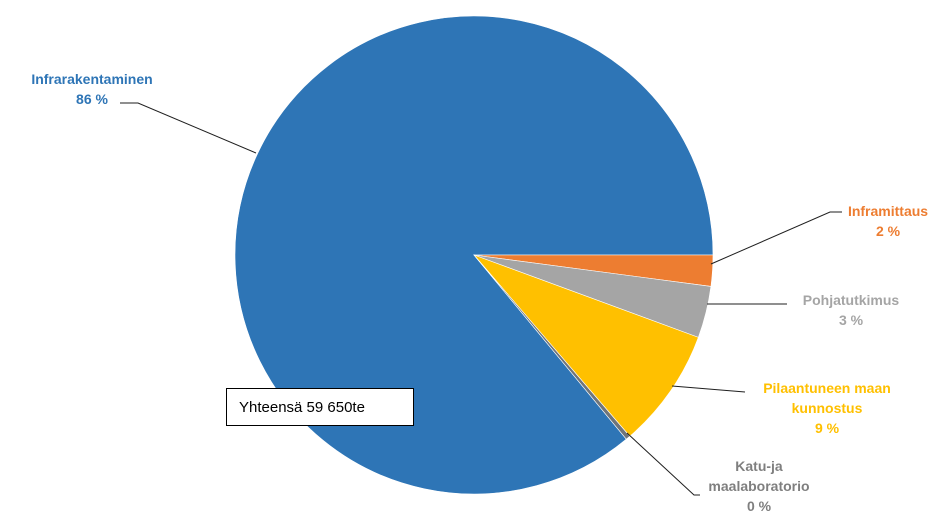 Image resolution: width=941 pixels, height=522 pixels. I want to click on slice-percent-label: 0 %, so click(759, 506).